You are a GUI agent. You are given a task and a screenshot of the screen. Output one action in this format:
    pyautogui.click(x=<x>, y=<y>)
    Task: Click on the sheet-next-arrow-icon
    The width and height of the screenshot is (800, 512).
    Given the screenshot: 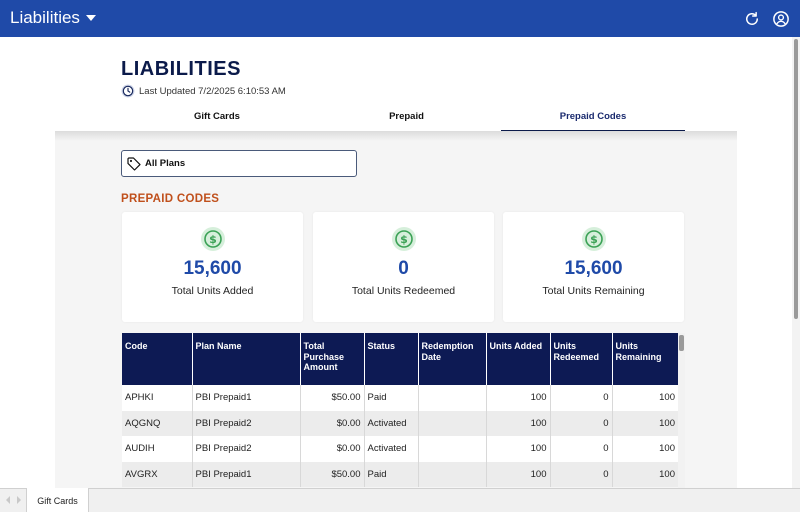 What is the action you would take?
    pyautogui.click(x=19, y=500)
    